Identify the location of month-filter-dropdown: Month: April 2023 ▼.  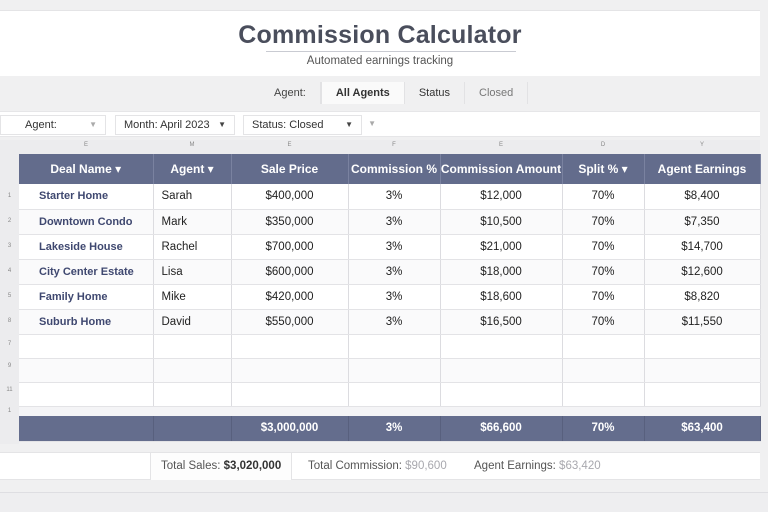
(175, 125).